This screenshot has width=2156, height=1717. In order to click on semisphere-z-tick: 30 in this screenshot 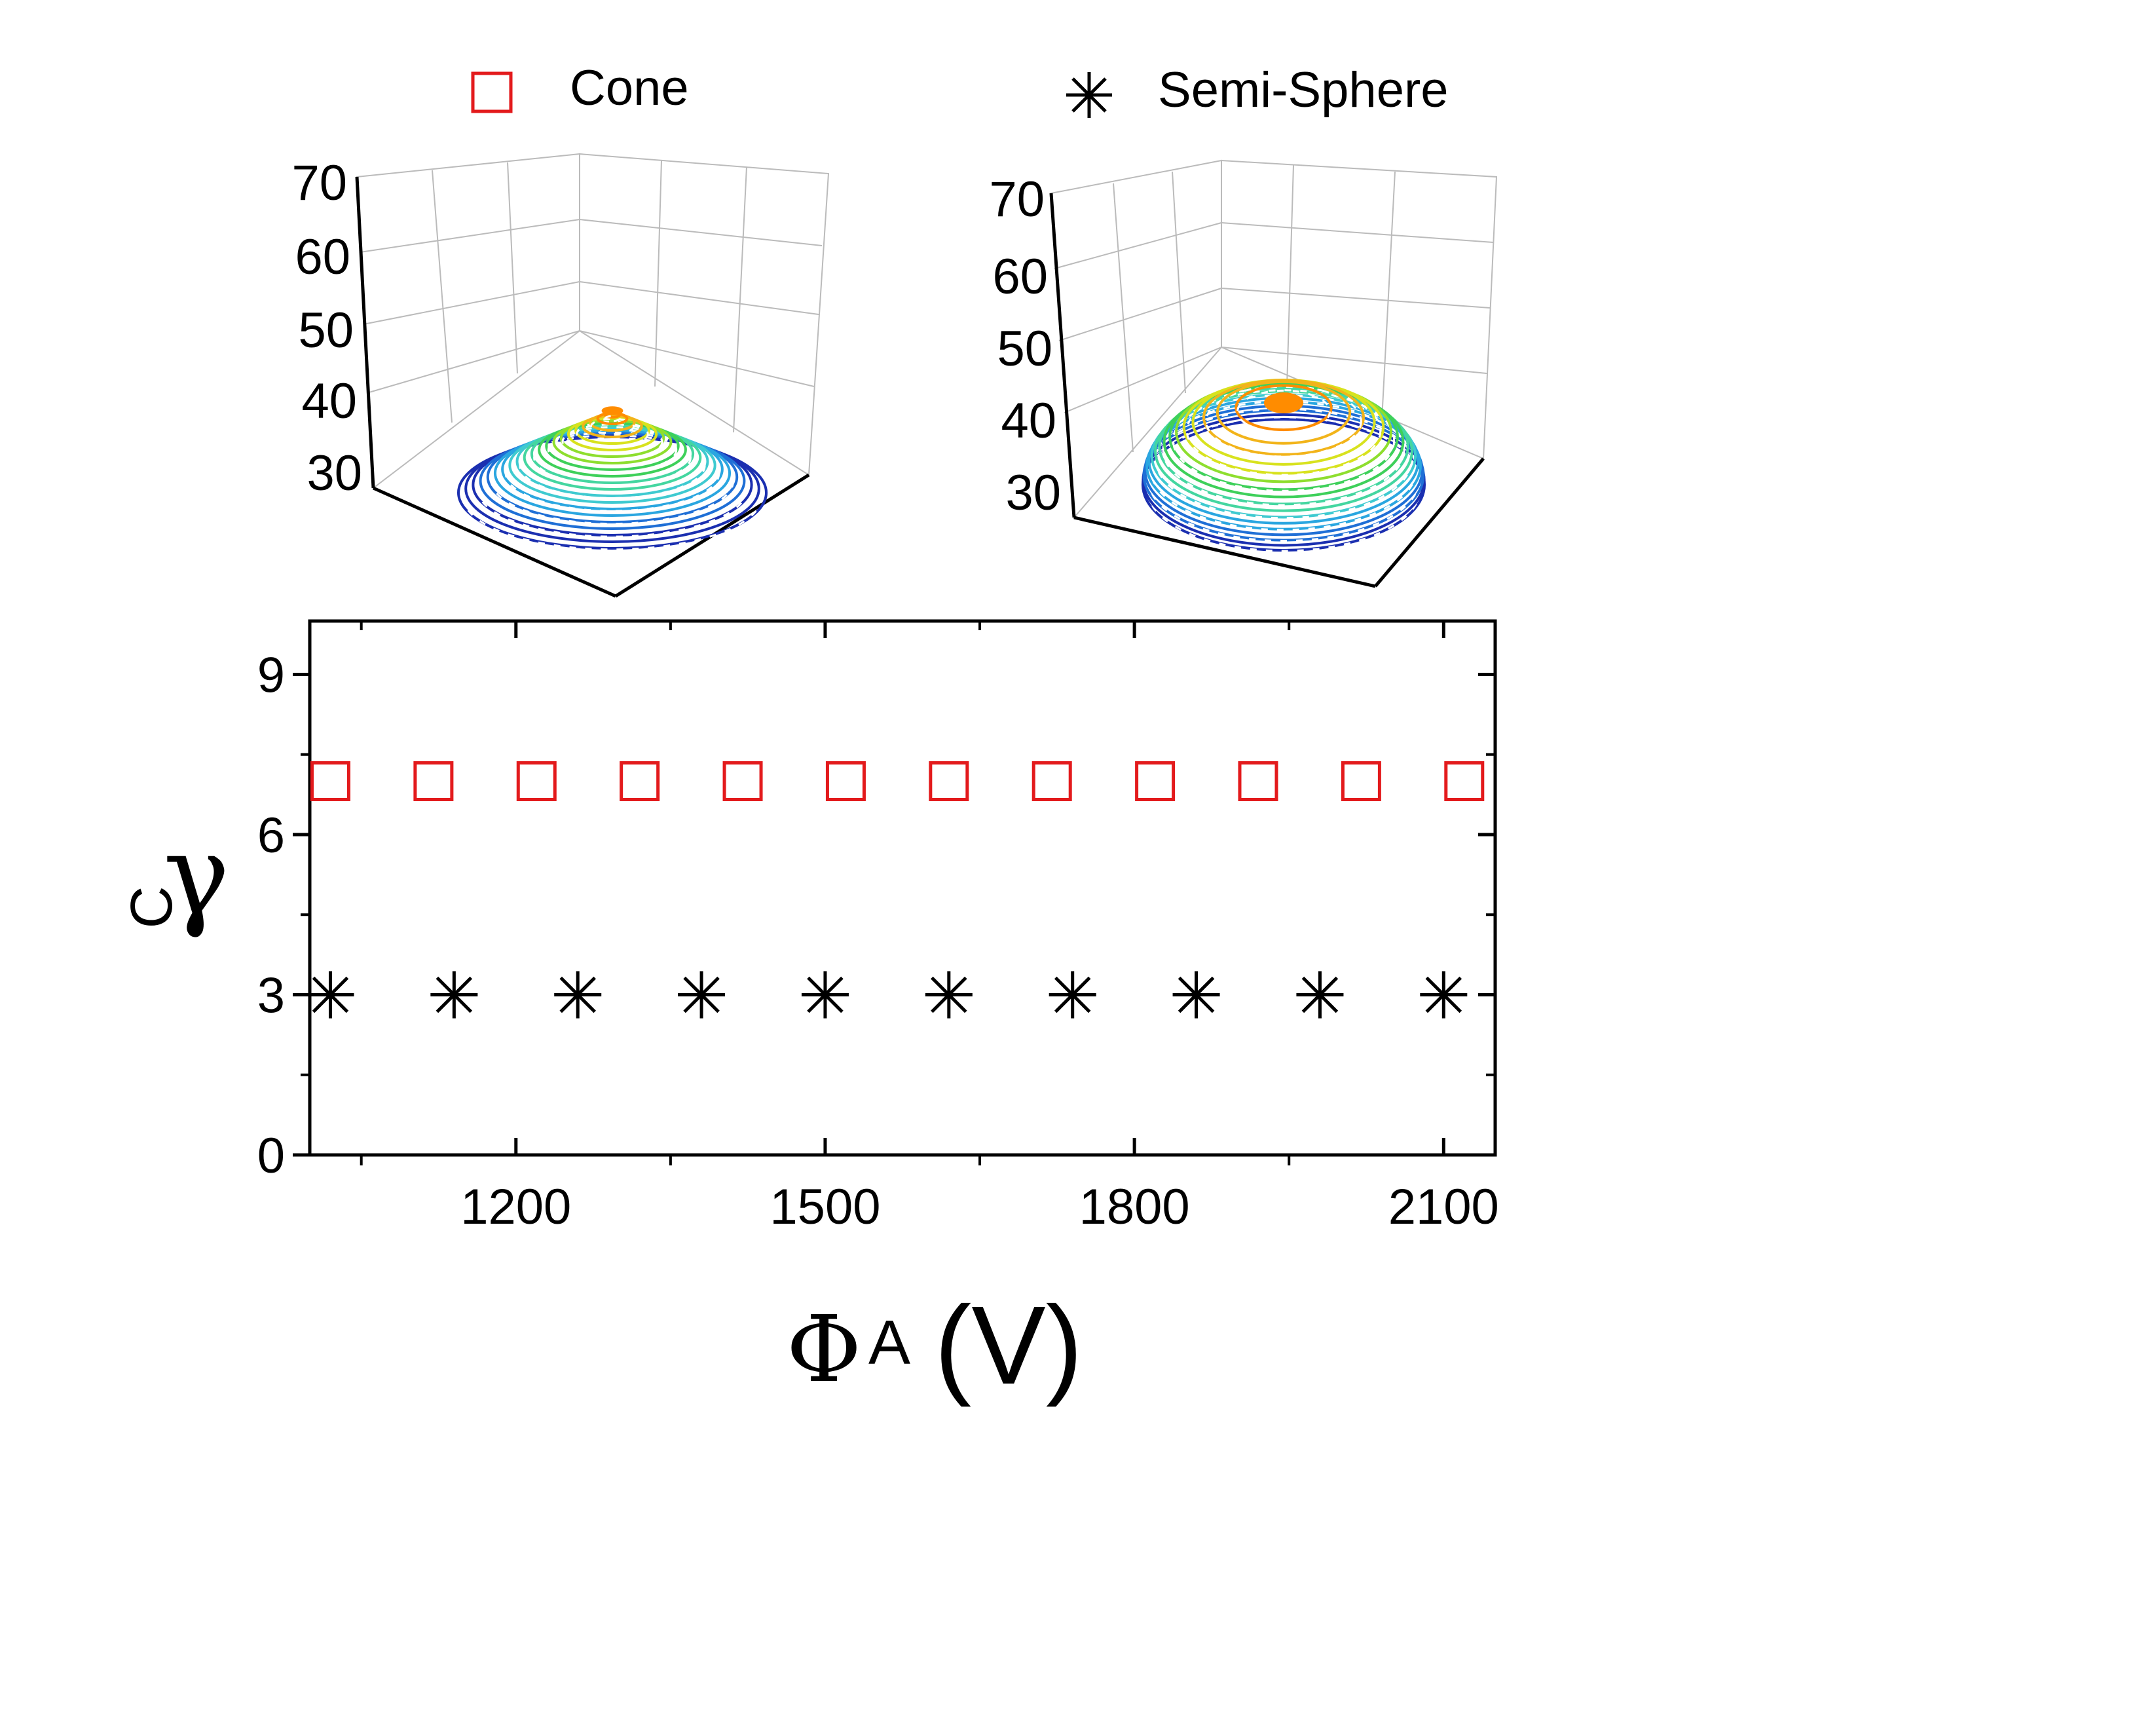, I will do `click(1033, 493)`.